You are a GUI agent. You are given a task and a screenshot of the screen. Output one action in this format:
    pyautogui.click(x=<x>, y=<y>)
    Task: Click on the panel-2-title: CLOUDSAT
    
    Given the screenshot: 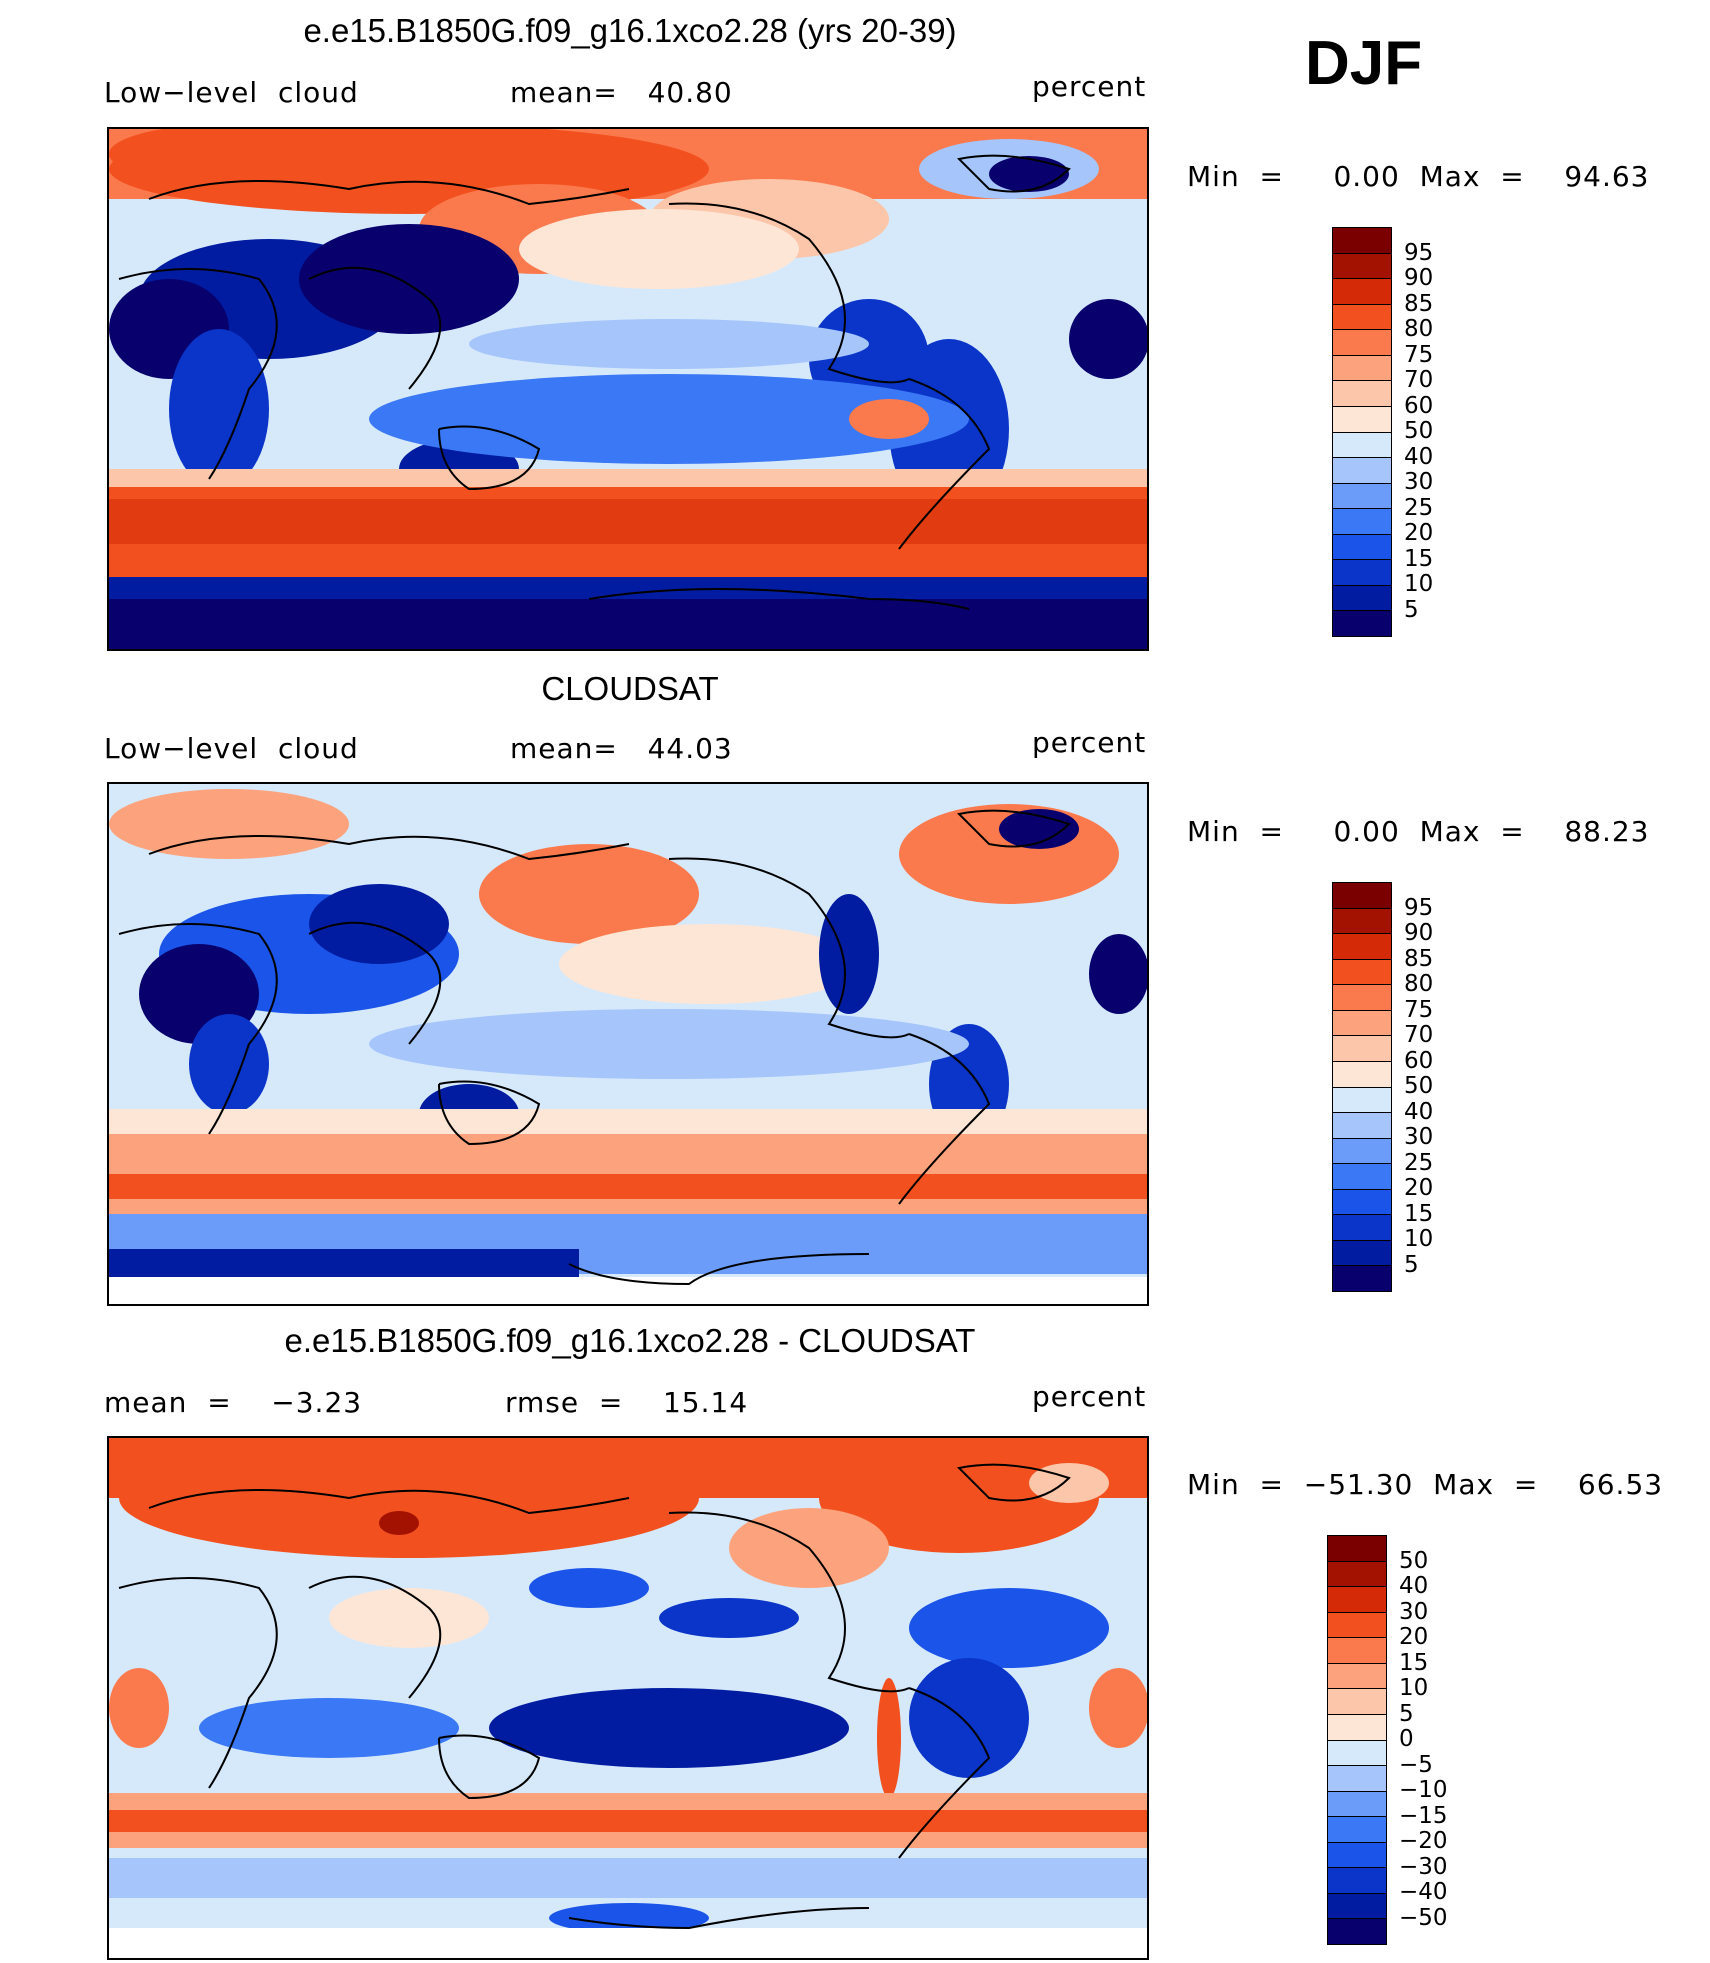 What is the action you would take?
    pyautogui.click(x=630, y=688)
    